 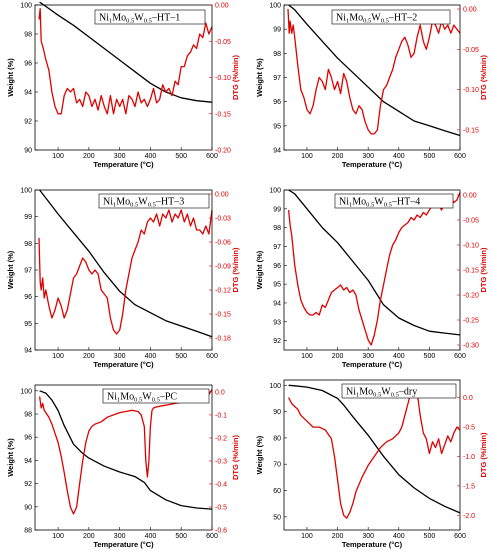 What do you see at coordinates (470, 196) in the screenshot?
I see `y2-tick-label: 0.00` at bounding box center [470, 196].